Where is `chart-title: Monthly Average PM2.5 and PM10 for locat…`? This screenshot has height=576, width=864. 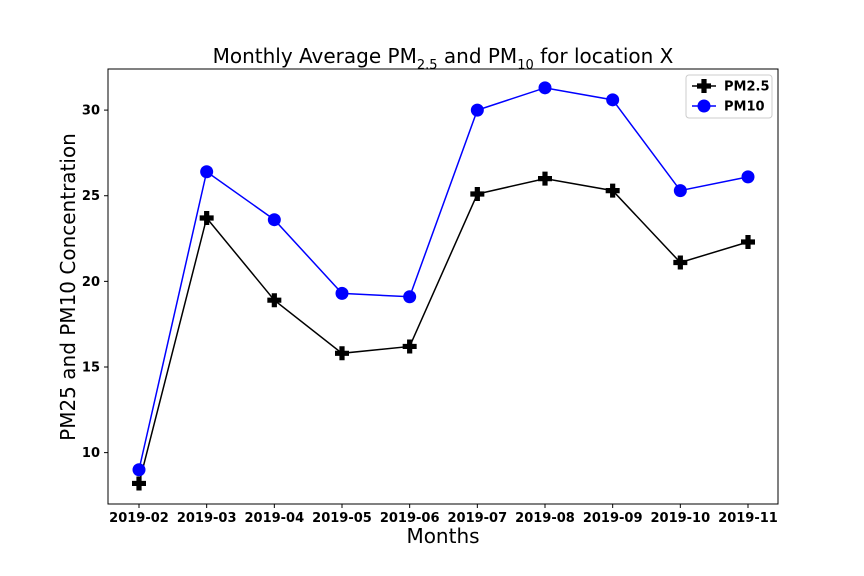
chart-title: Monthly Average PM2.5 and PM10 for locat… is located at coordinates (443, 58).